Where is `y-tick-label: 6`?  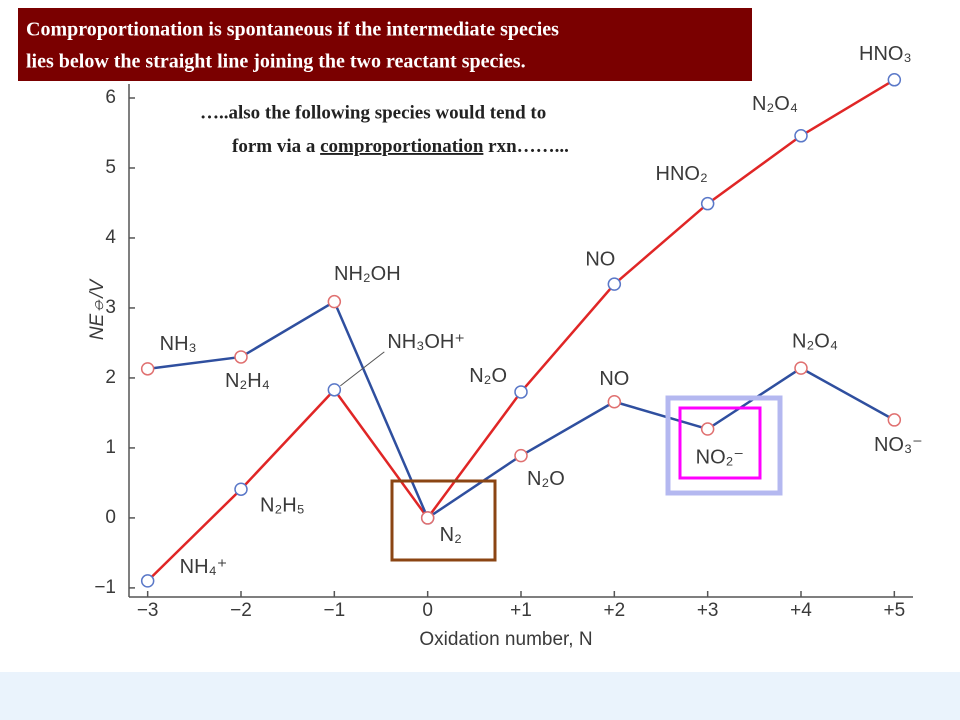
y-tick-label: 6 is located at coordinates (110, 97).